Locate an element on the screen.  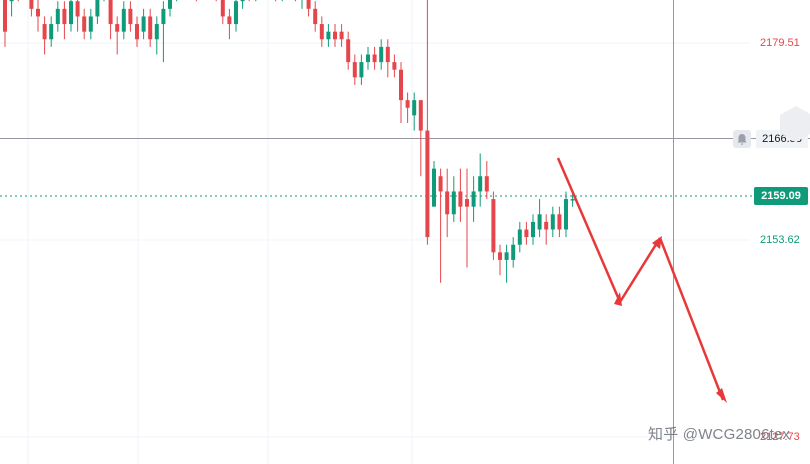
alert-bell-icon is located at coordinates (742, 139).